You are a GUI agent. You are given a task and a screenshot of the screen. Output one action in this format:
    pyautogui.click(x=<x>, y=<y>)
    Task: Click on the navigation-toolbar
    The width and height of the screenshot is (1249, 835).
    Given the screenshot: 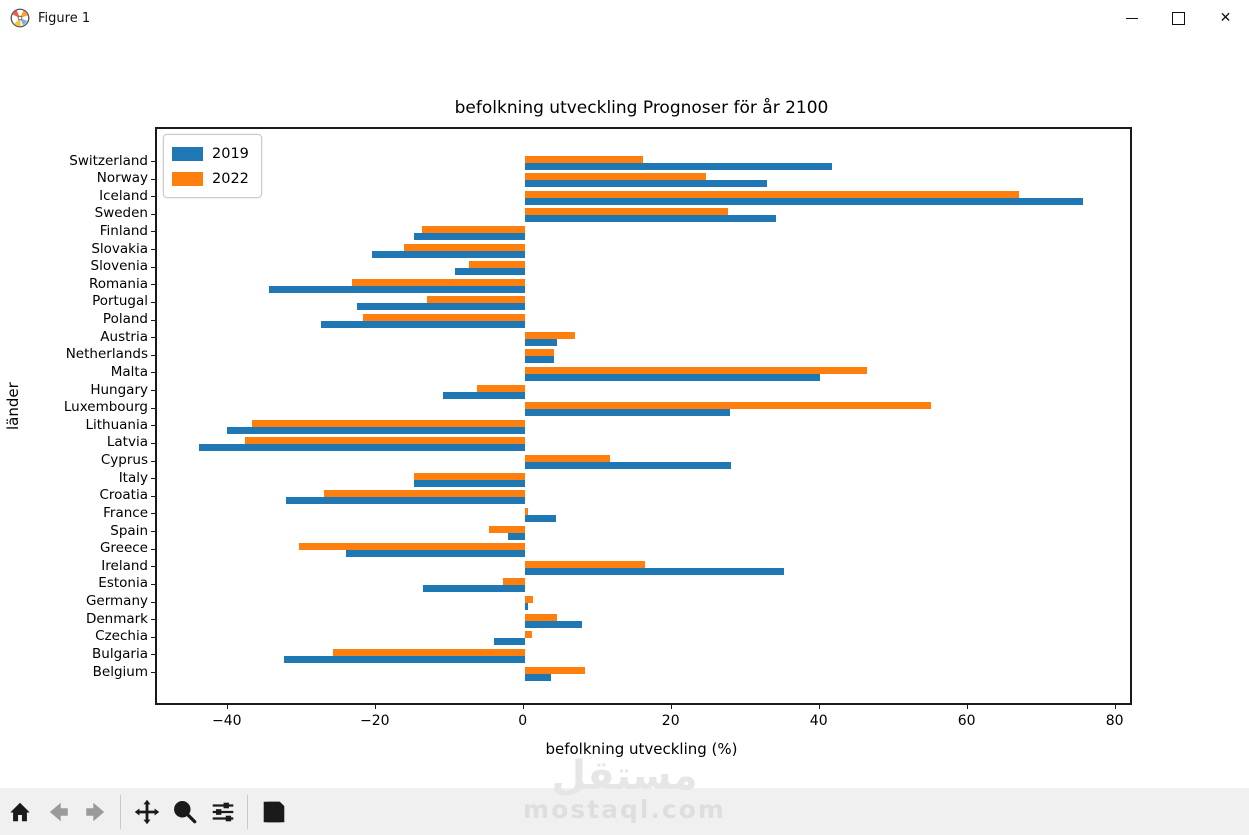 What is the action you would take?
    pyautogui.click(x=624, y=811)
    